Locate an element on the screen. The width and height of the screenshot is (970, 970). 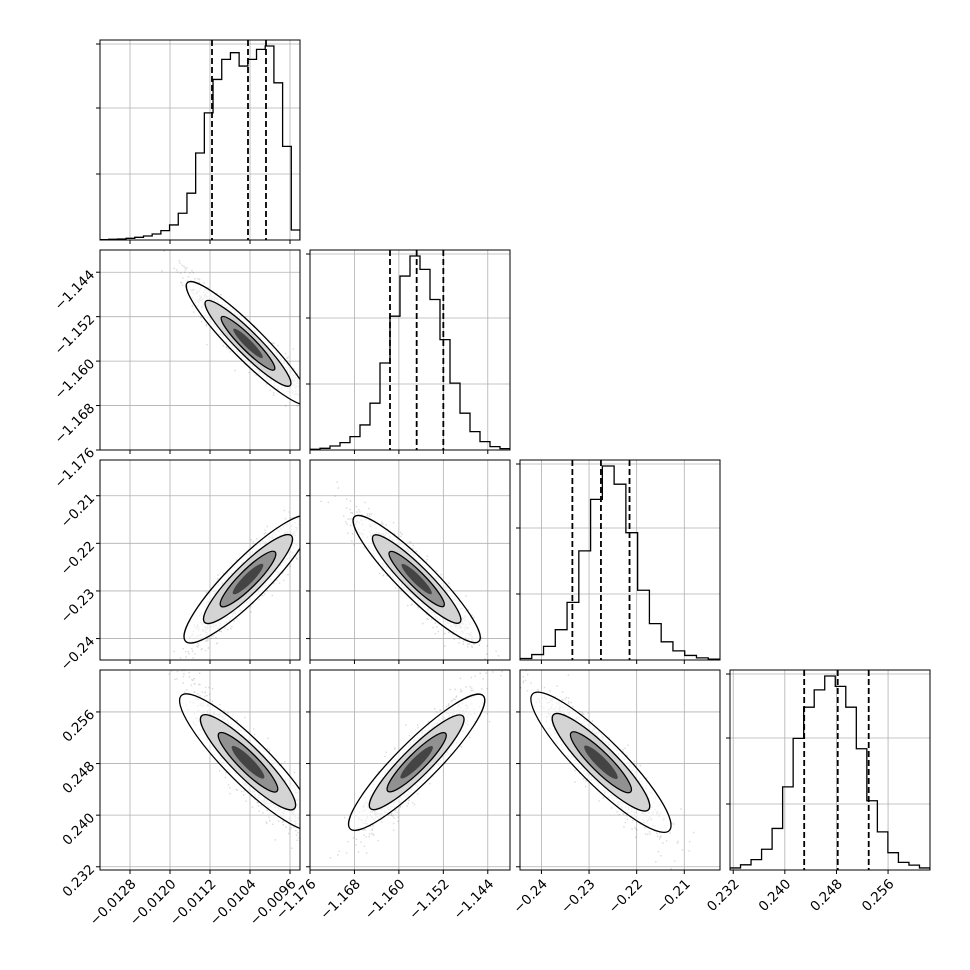
y-tick-label: −0.23 is located at coordinates (78, 606).